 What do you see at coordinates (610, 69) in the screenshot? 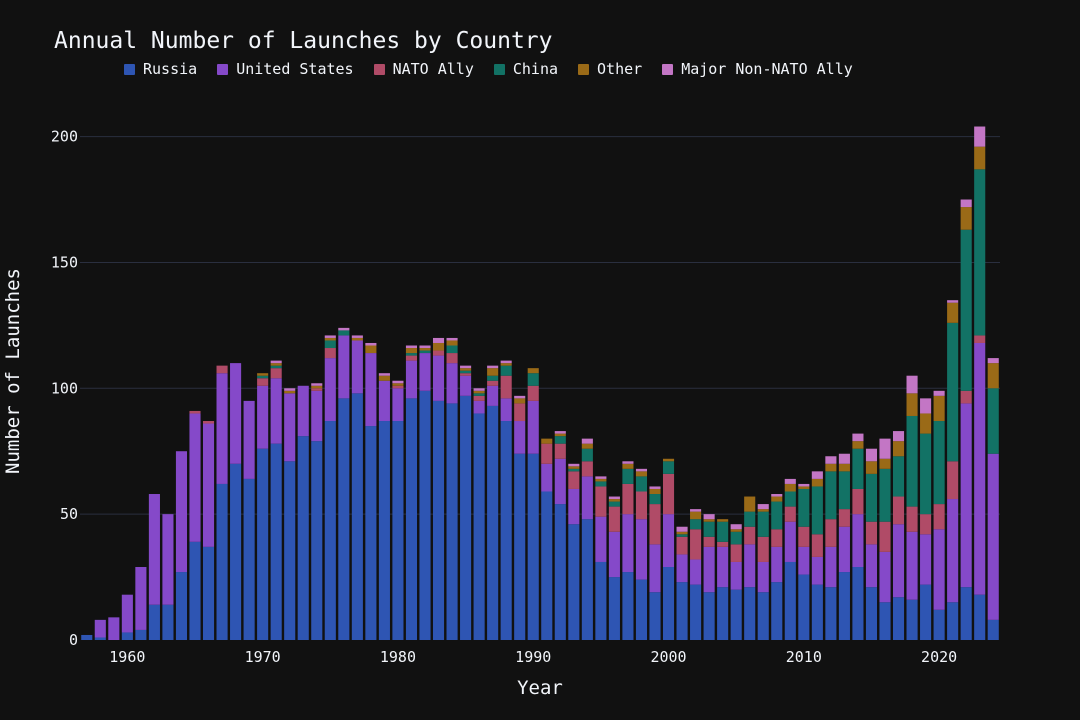
I see `legend-item-4: Other` at bounding box center [610, 69].